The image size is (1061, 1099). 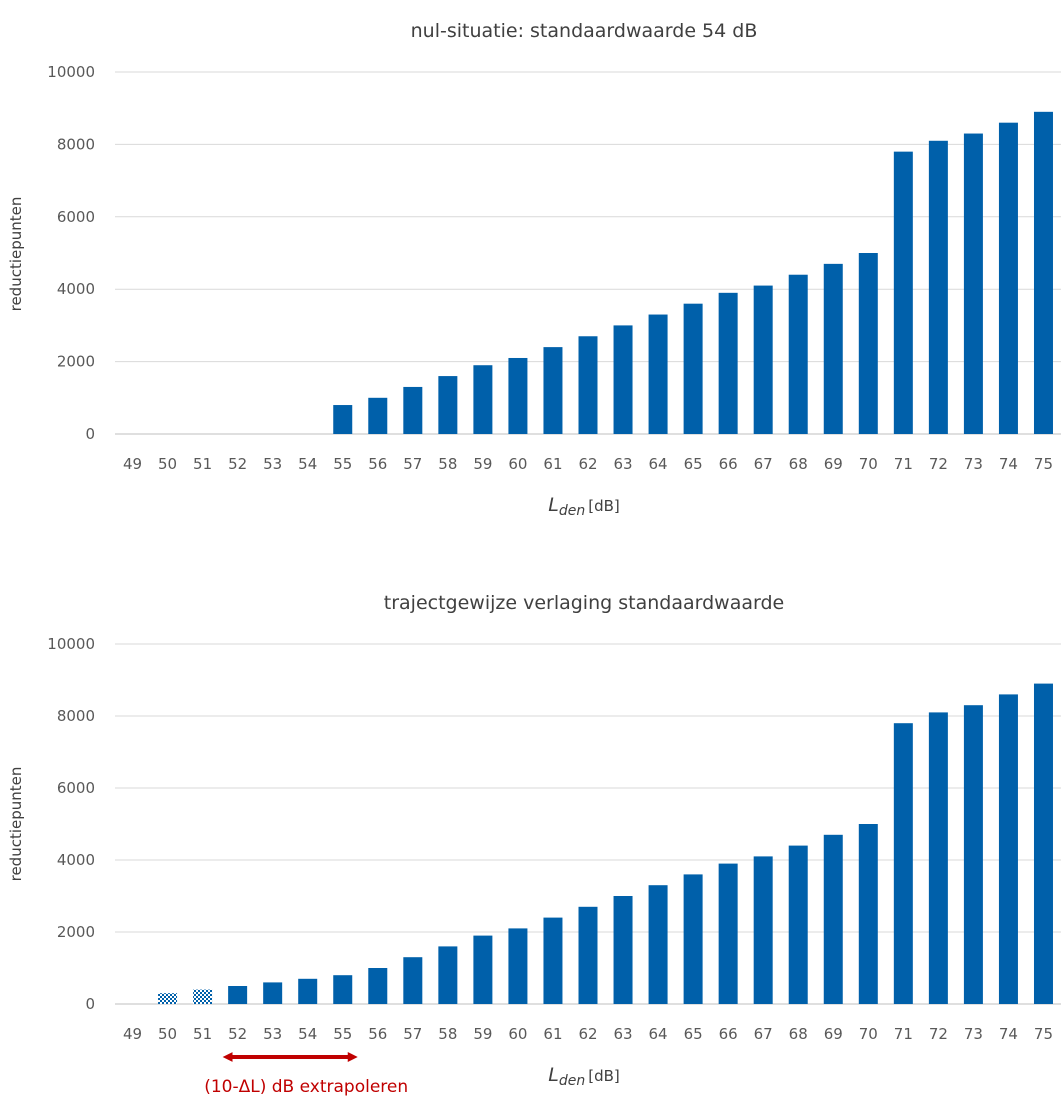 I want to click on x-tick-label: 52, so click(x=237, y=1034).